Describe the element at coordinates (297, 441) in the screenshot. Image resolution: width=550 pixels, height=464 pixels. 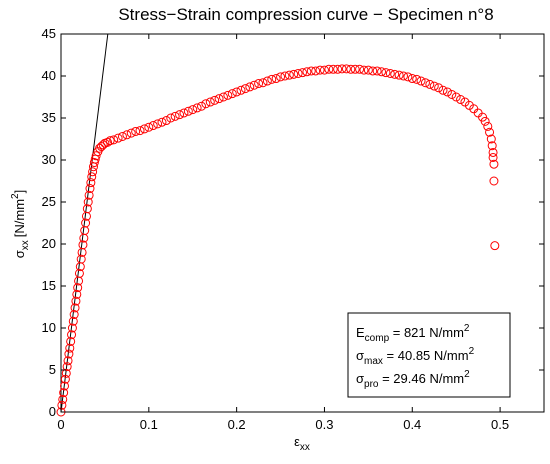
I see `x-axis-label-symbol: ε` at that location.